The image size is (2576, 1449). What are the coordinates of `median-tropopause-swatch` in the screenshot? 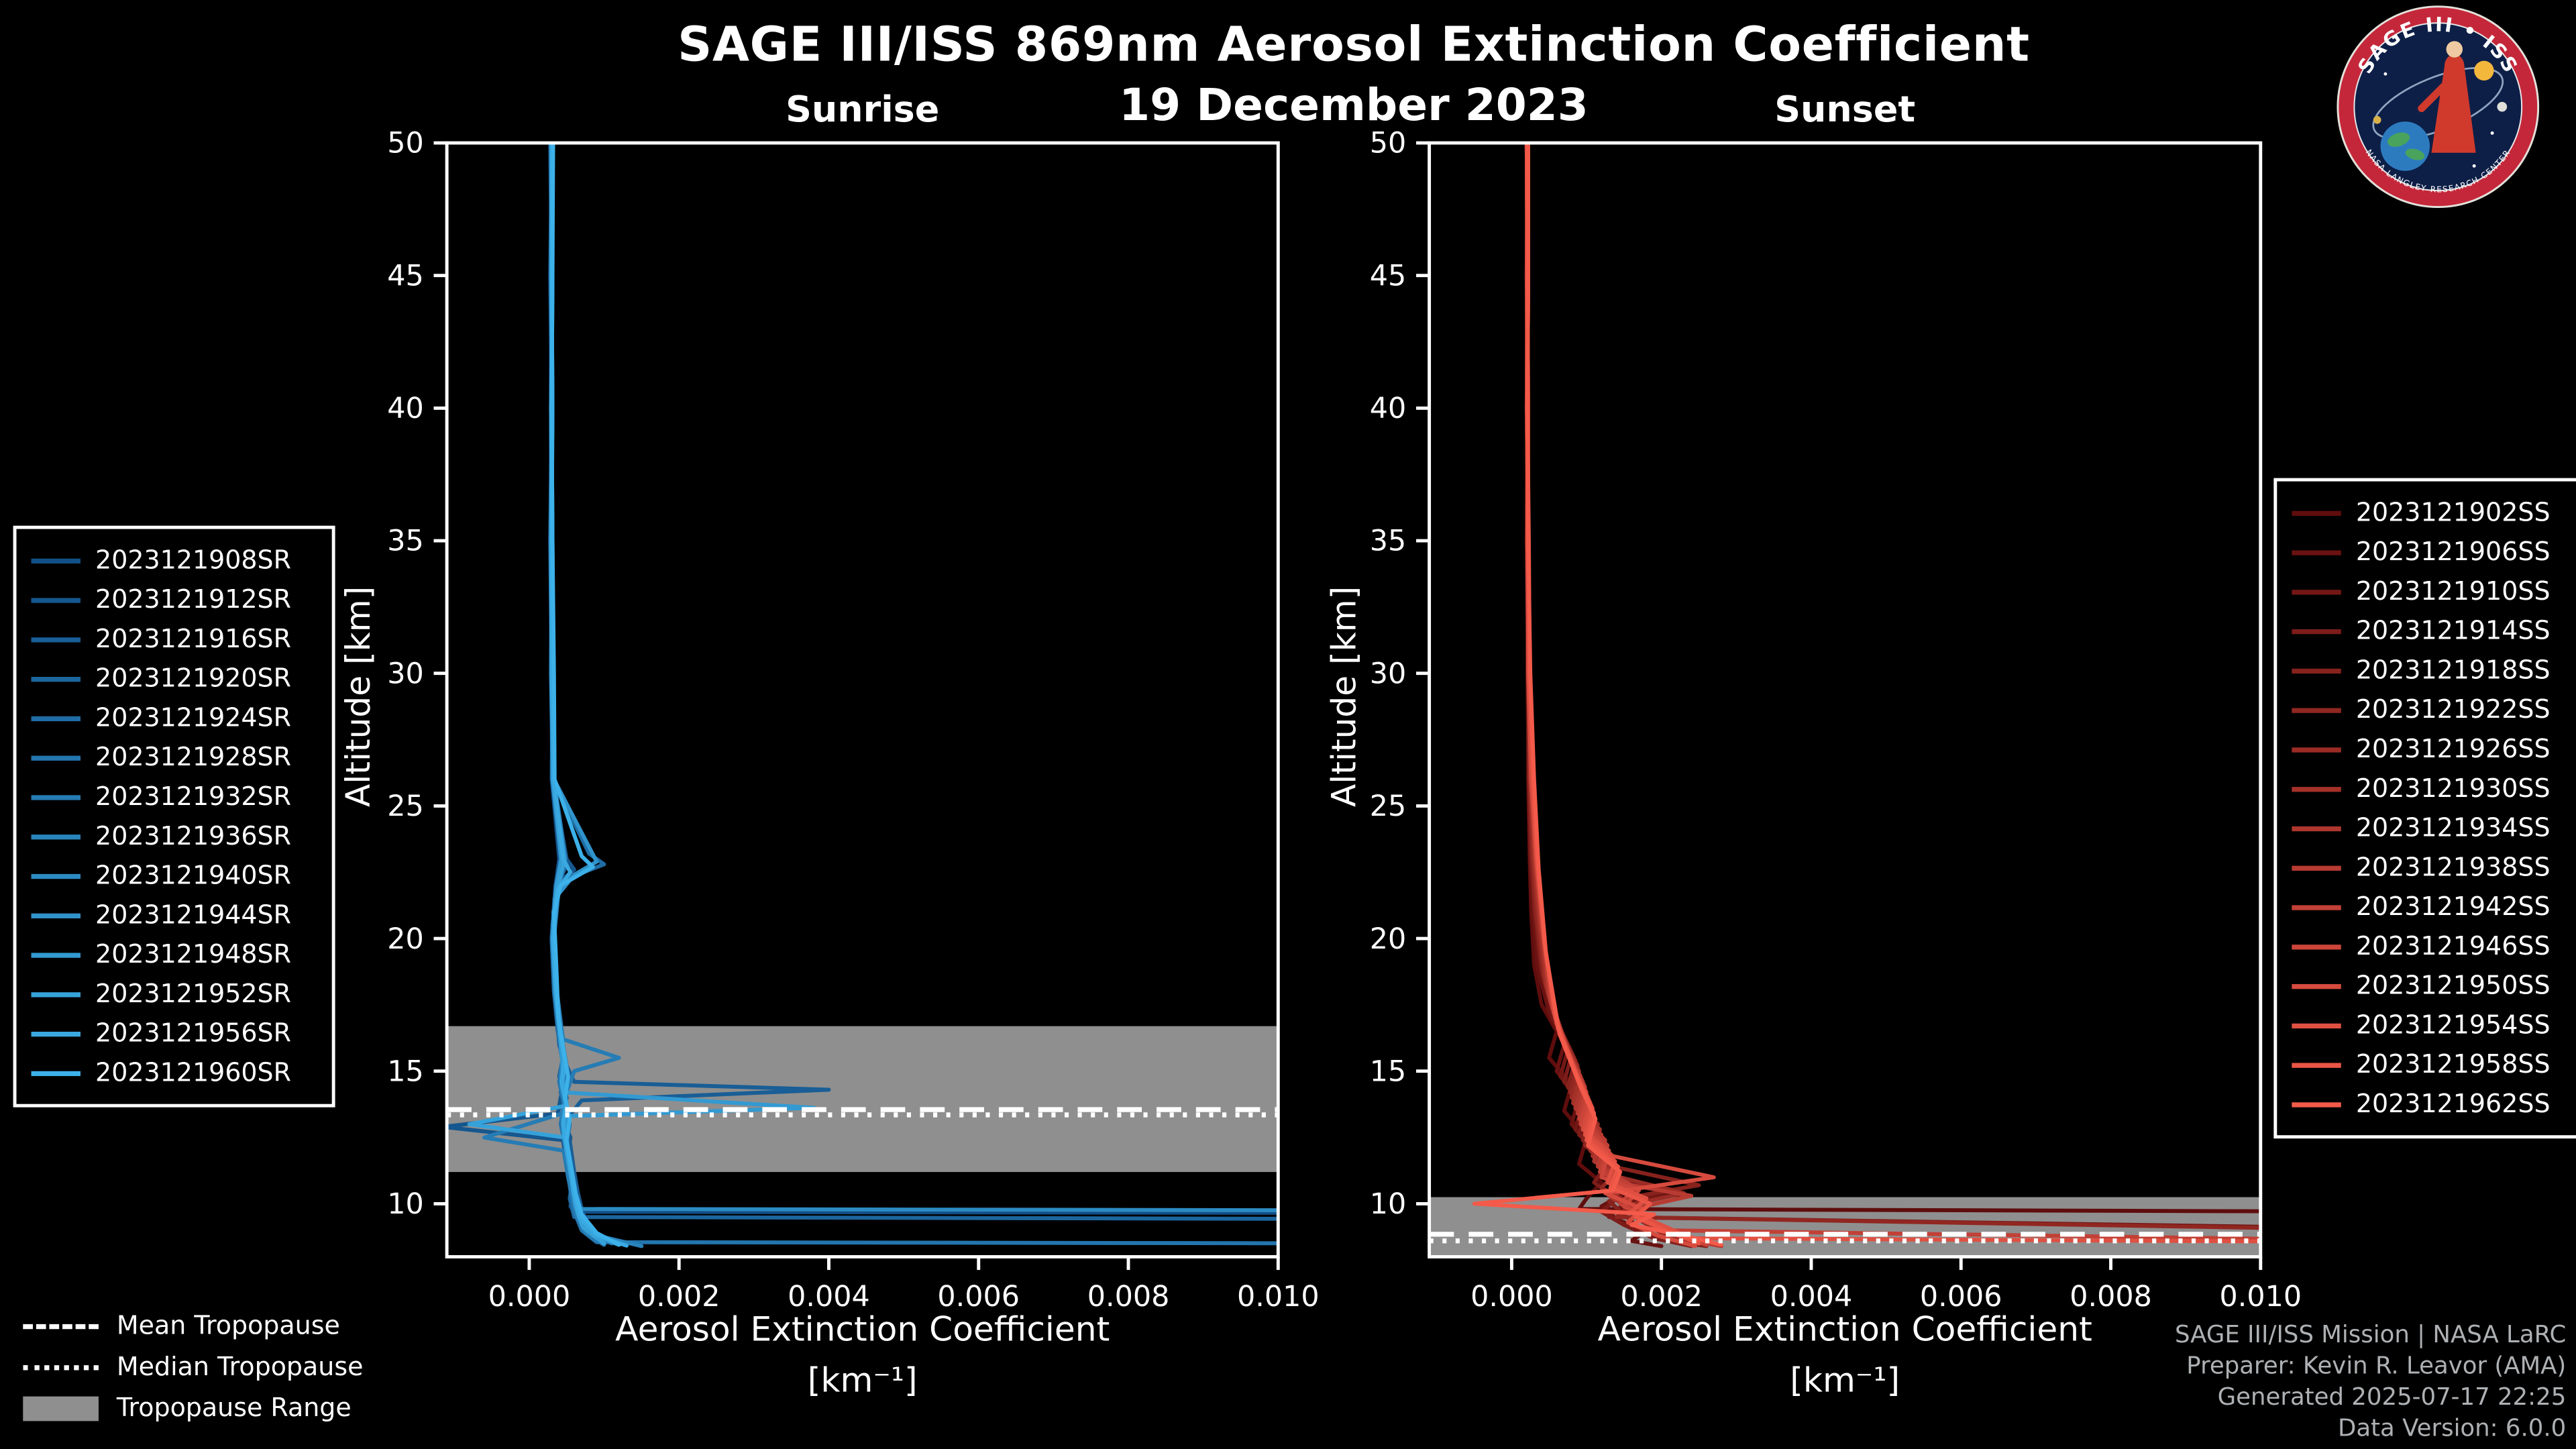 It's located at (61, 1367).